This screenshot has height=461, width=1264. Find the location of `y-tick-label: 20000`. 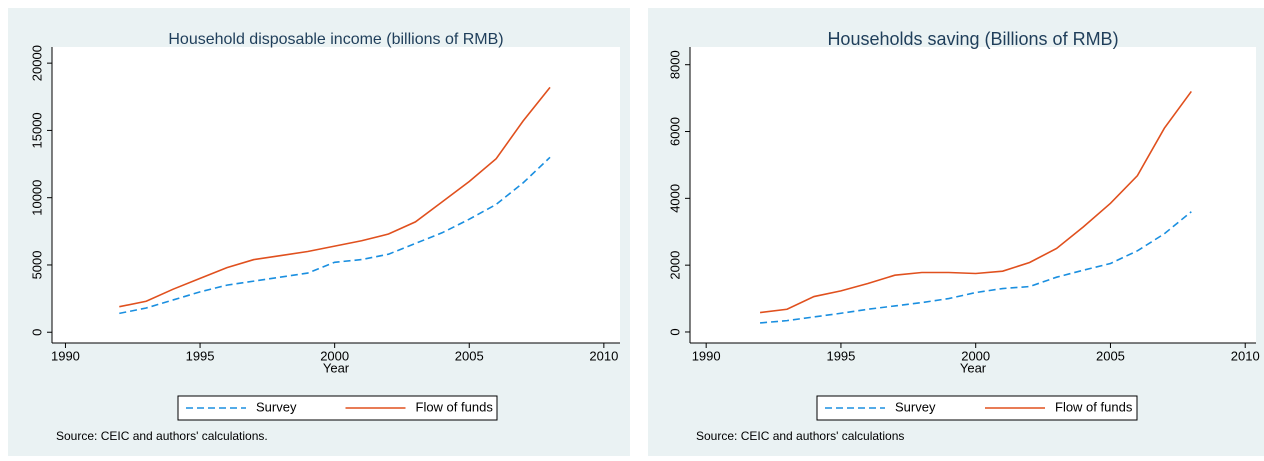

y-tick-label: 20000 is located at coordinates (36, 63).